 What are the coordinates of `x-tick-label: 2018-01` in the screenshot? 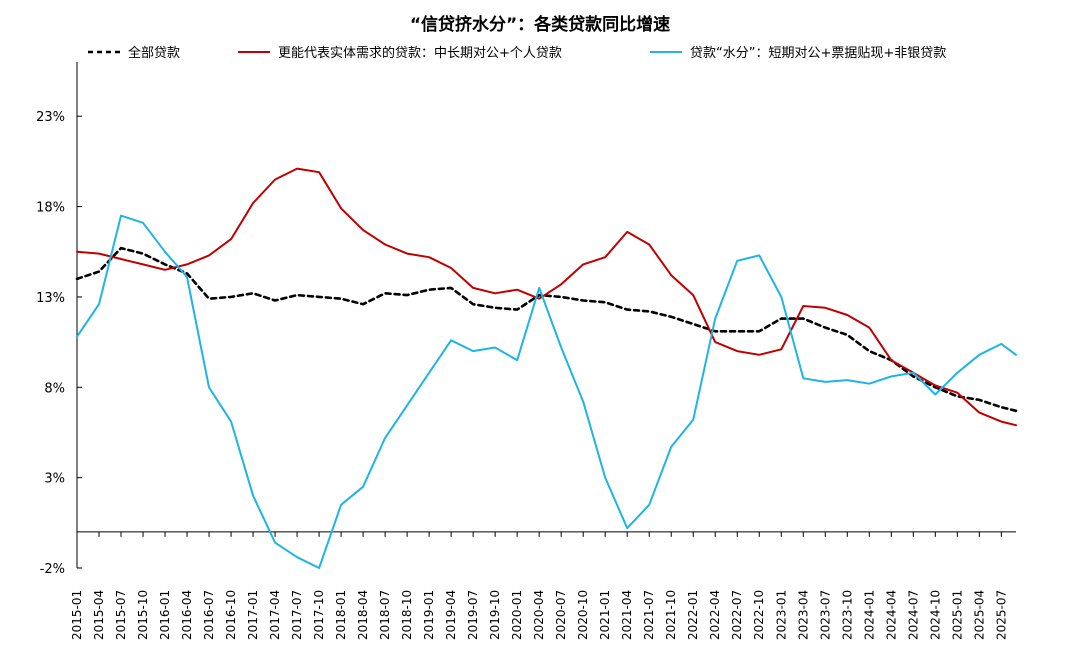 It's located at (341, 615).